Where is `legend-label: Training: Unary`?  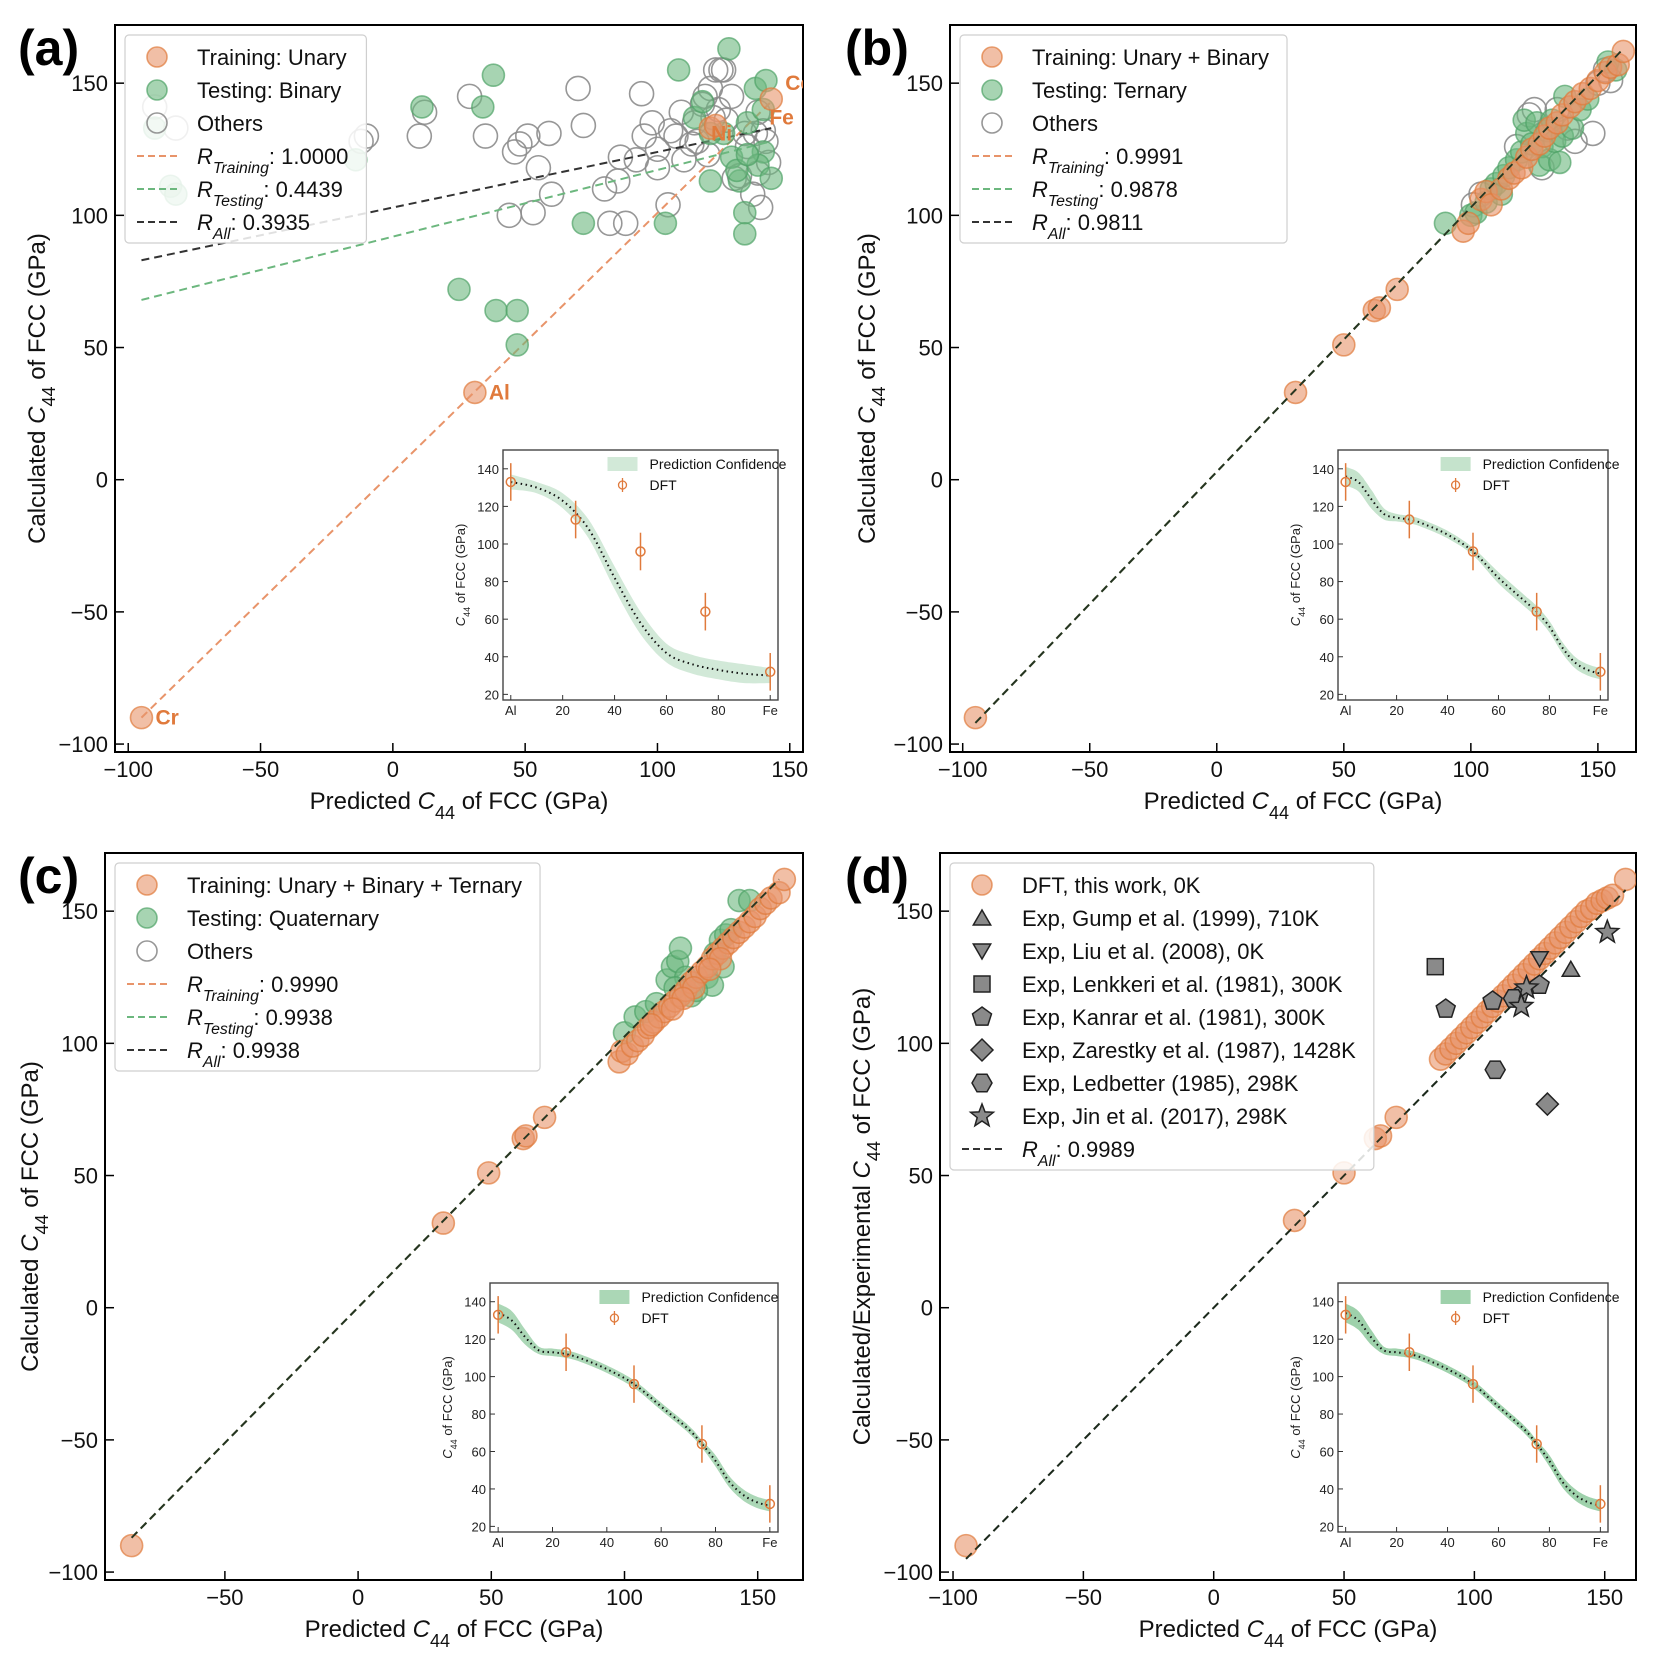 legend-label: Training: Unary is located at coordinates (272, 57).